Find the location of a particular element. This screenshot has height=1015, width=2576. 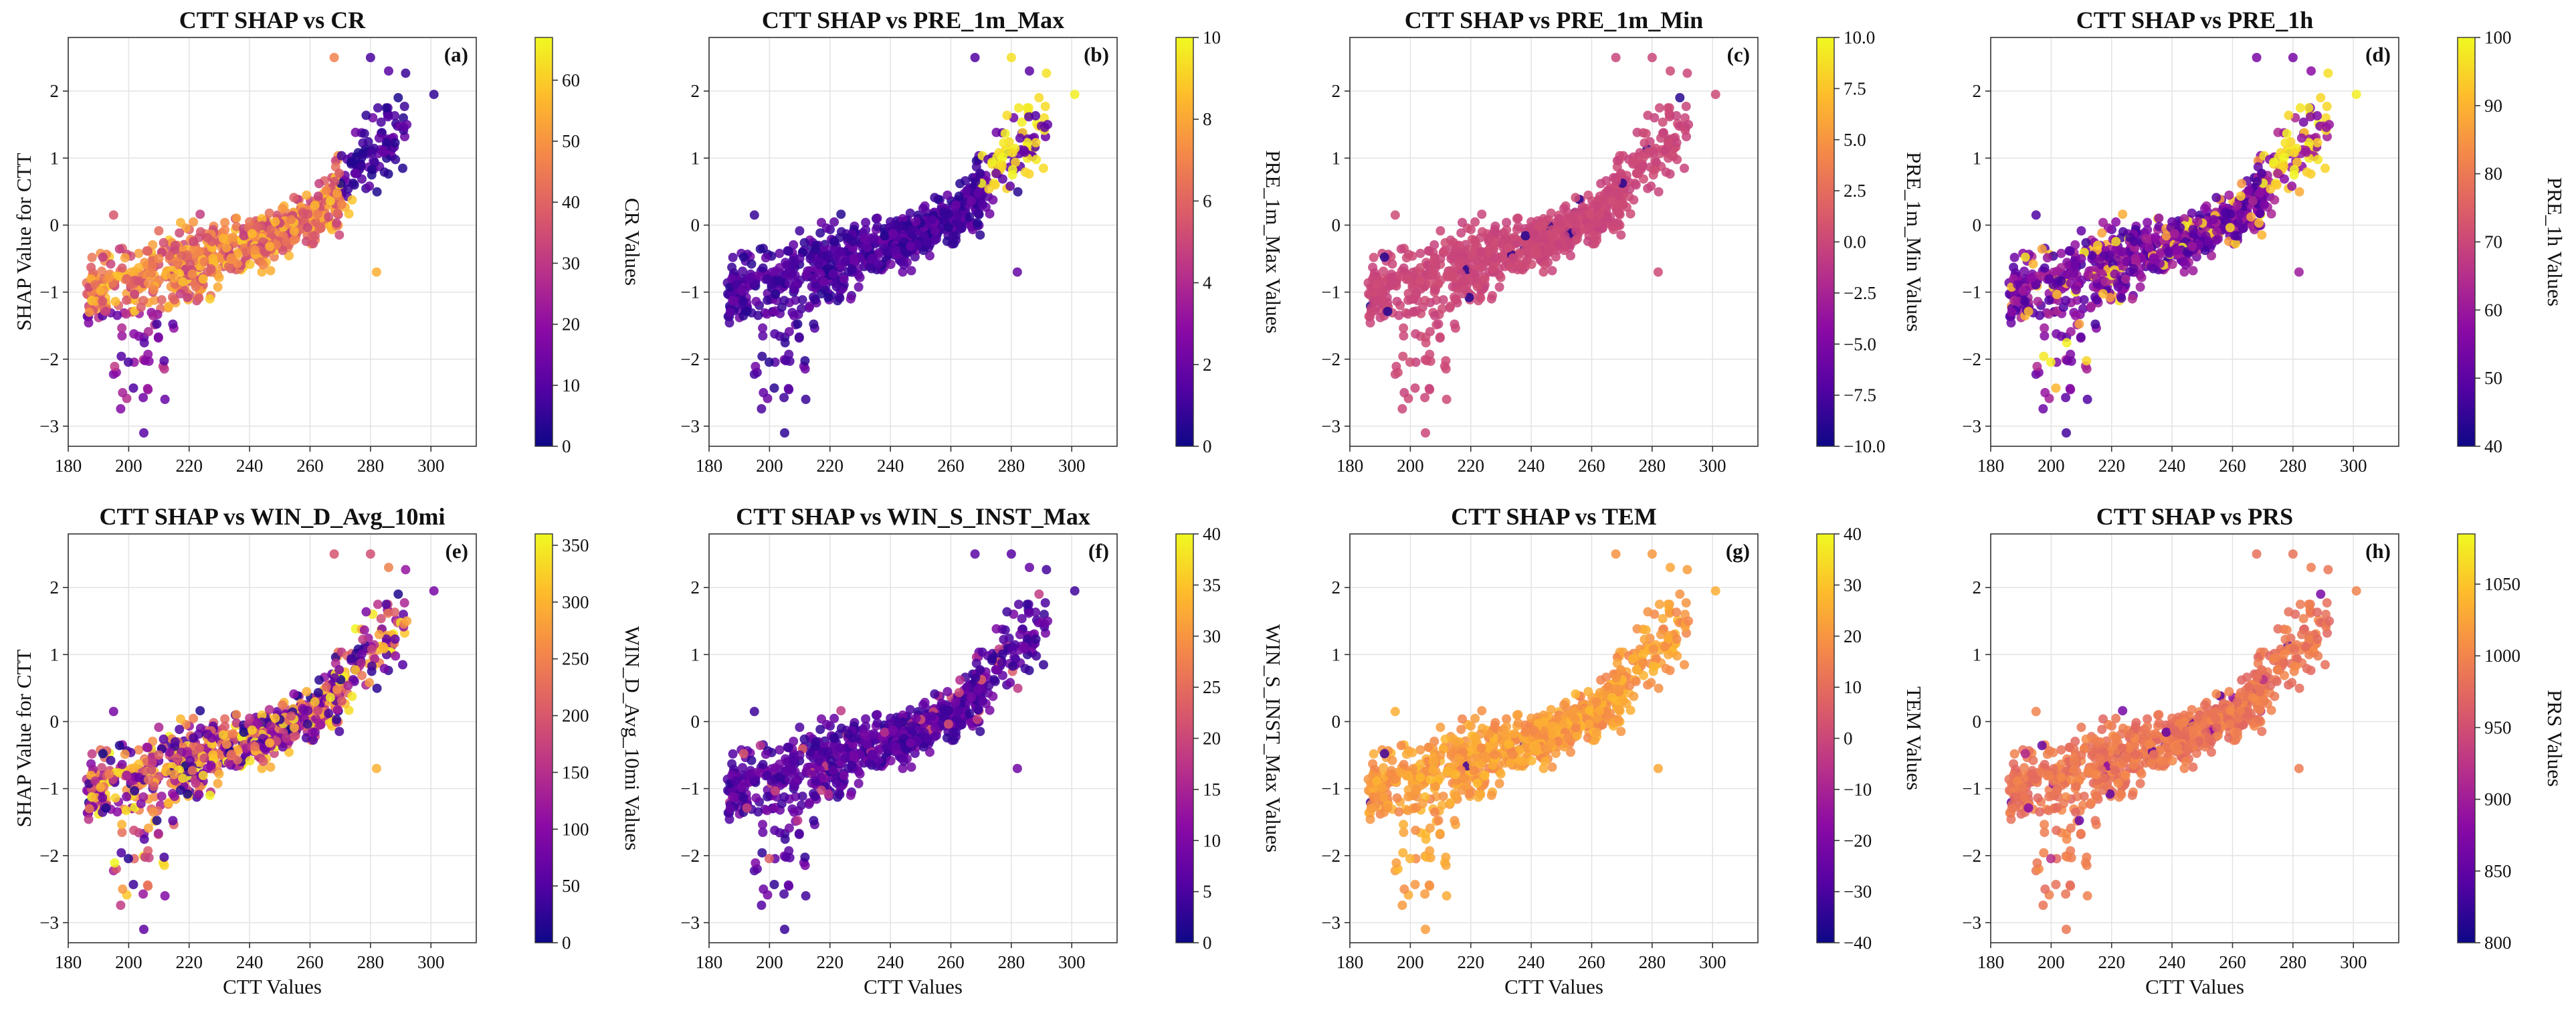

x-tick-label: 300 is located at coordinates (2353, 466).